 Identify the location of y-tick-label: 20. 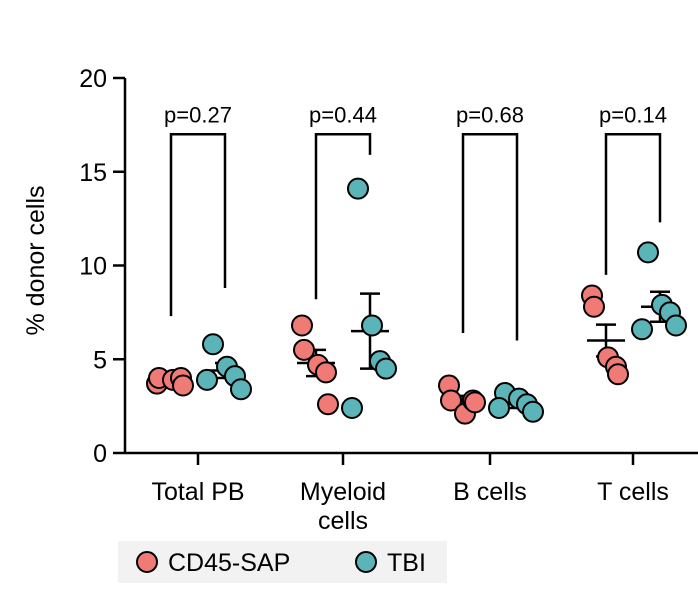
(93, 79).